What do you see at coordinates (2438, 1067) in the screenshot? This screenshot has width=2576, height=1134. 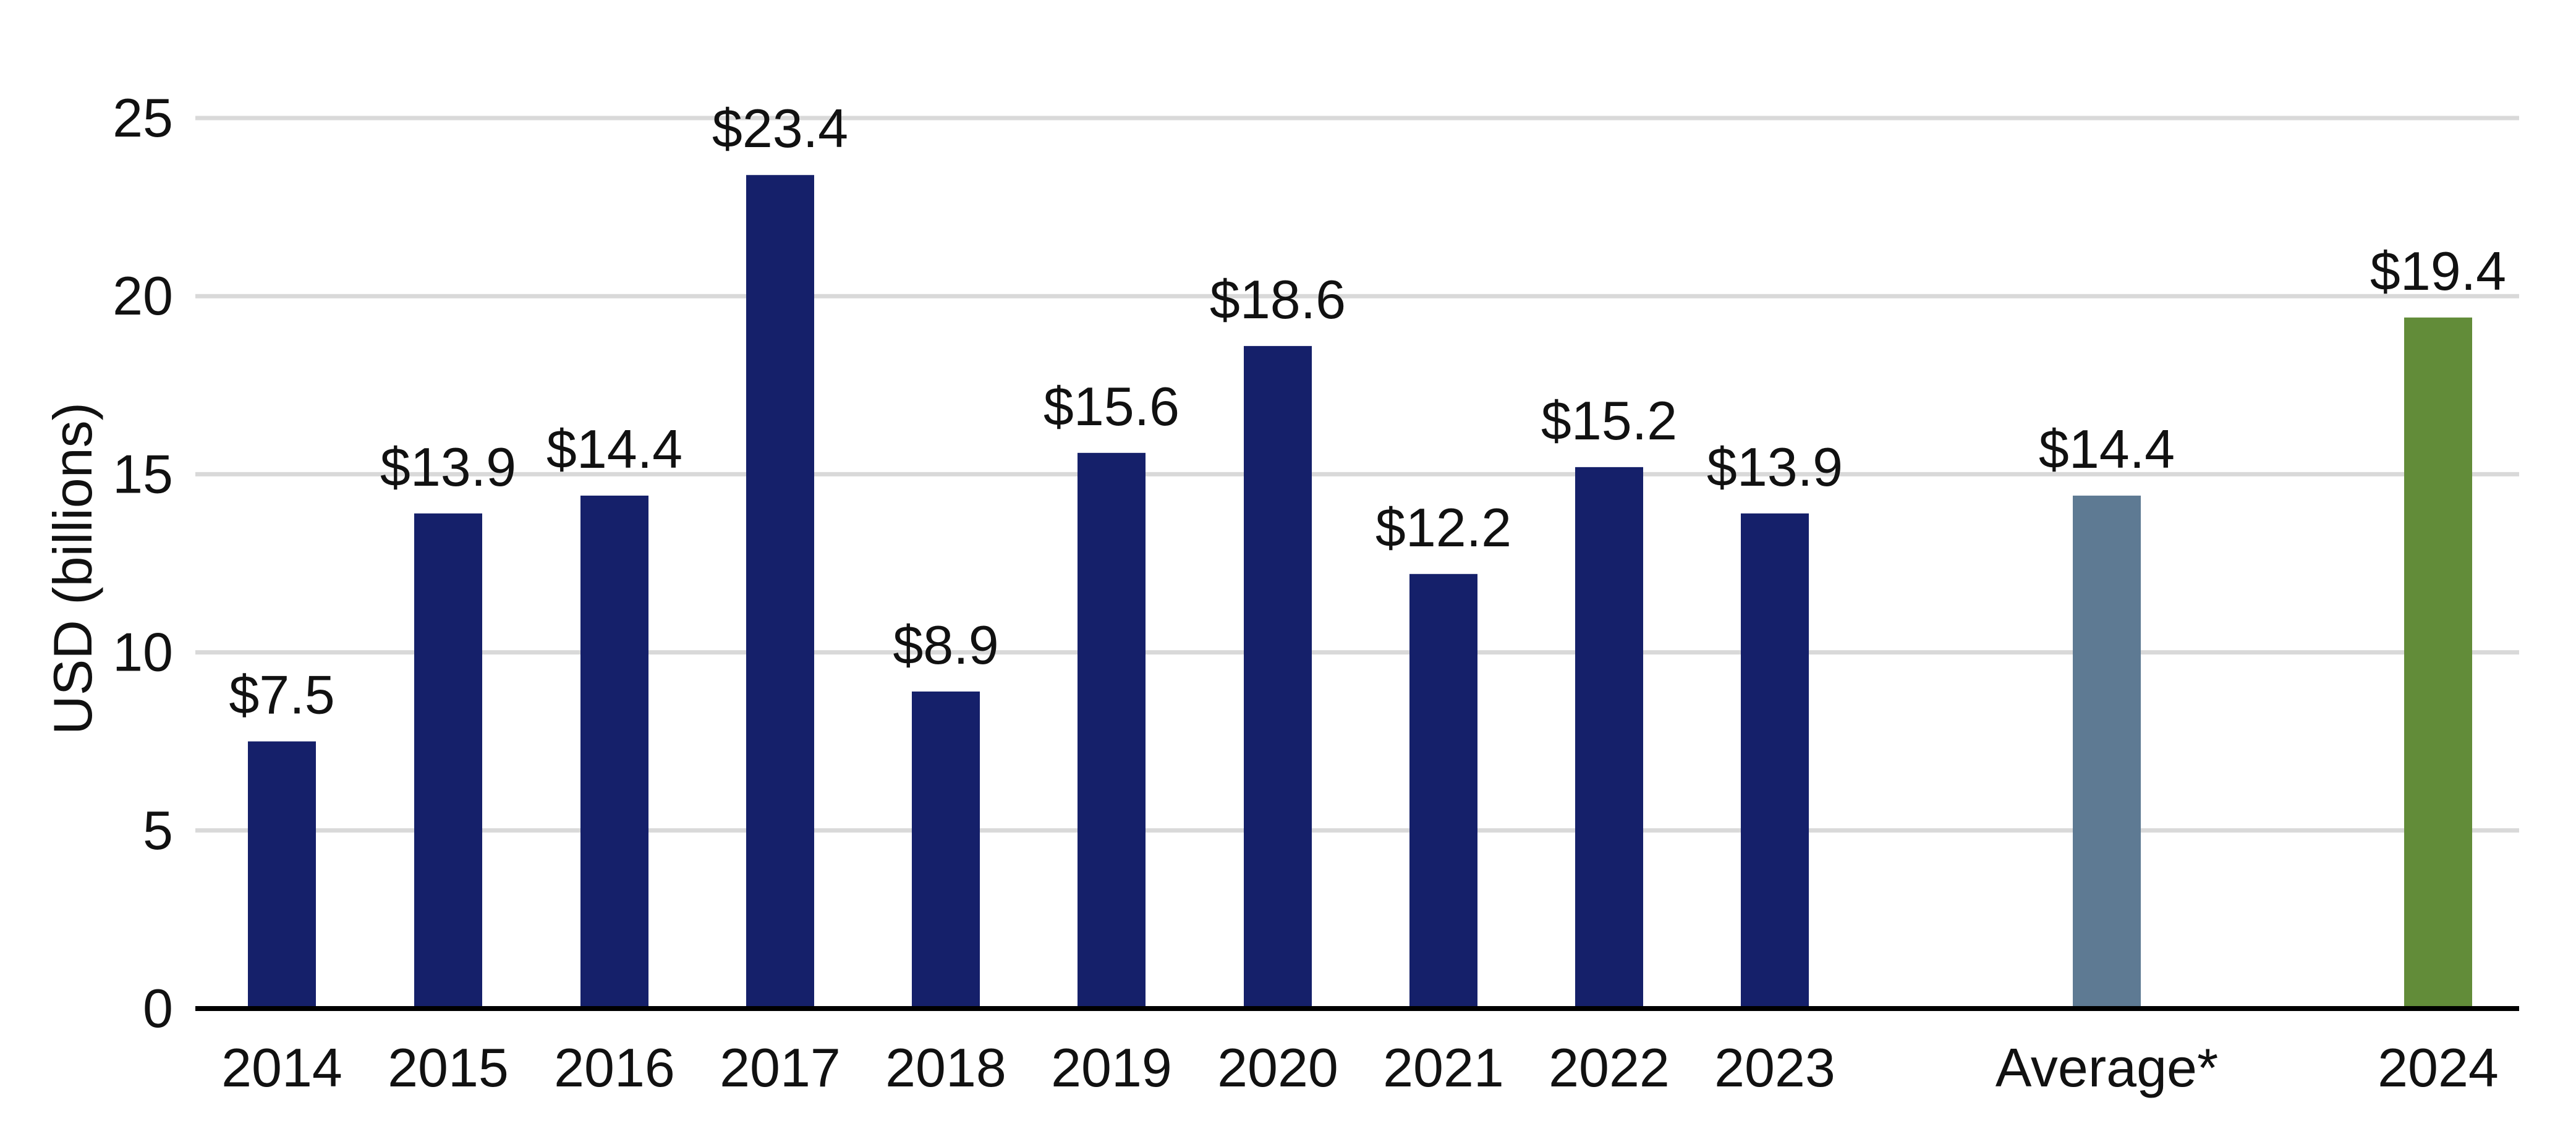 I see `x-tick-label: 2024` at bounding box center [2438, 1067].